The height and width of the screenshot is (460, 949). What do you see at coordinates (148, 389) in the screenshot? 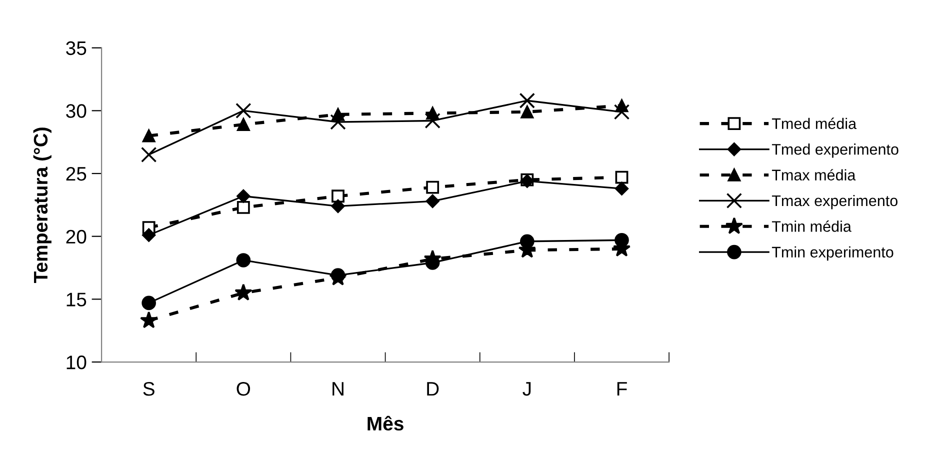
I see `x-tick-label: S` at bounding box center [148, 389].